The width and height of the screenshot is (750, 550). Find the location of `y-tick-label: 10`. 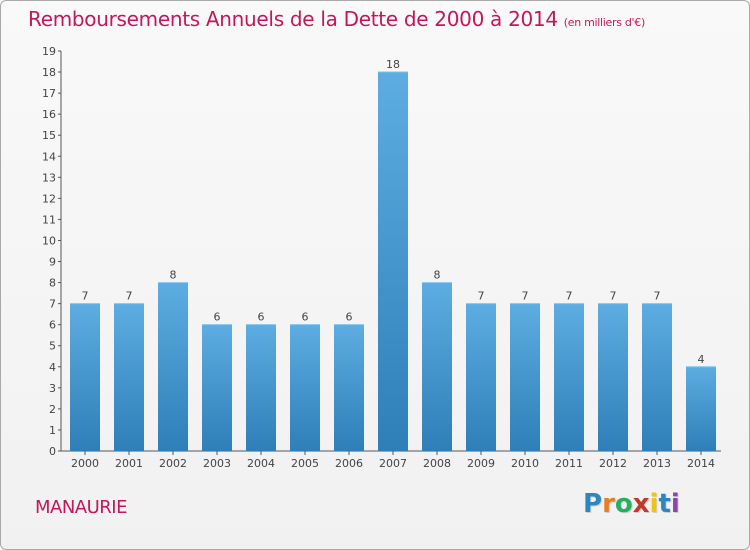

y-tick-label: 10 is located at coordinates (49, 240).